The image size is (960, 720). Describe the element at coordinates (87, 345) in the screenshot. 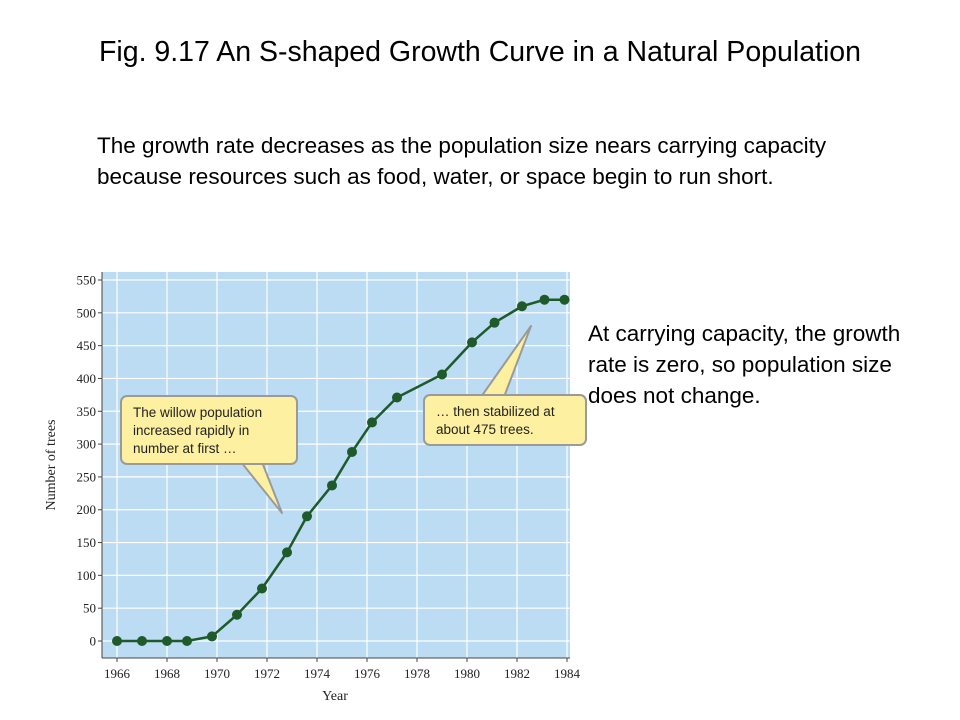

I see `y-tick-label: 450` at that location.